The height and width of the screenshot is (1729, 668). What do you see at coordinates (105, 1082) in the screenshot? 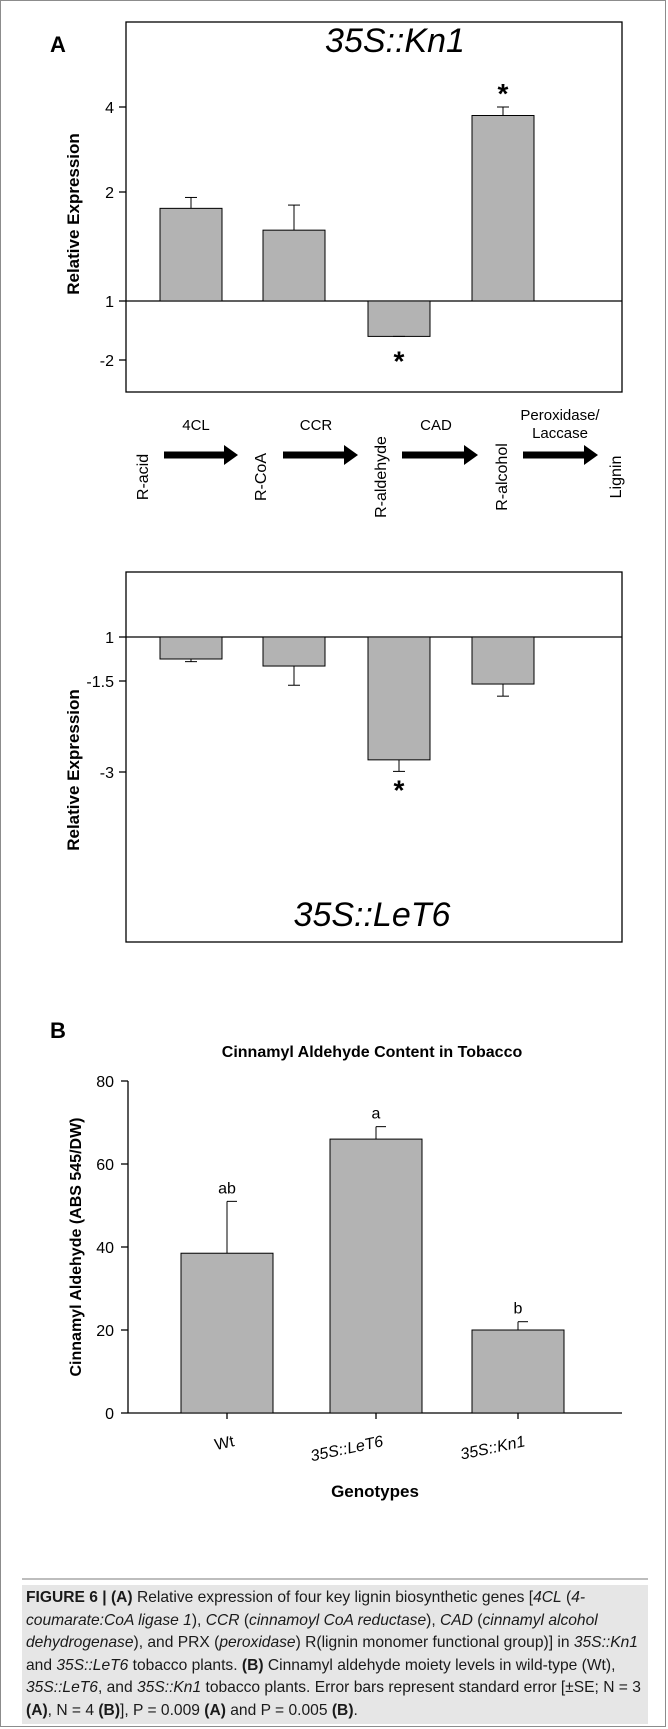
I see `panel-b-y-tick-label: 80` at bounding box center [105, 1082].